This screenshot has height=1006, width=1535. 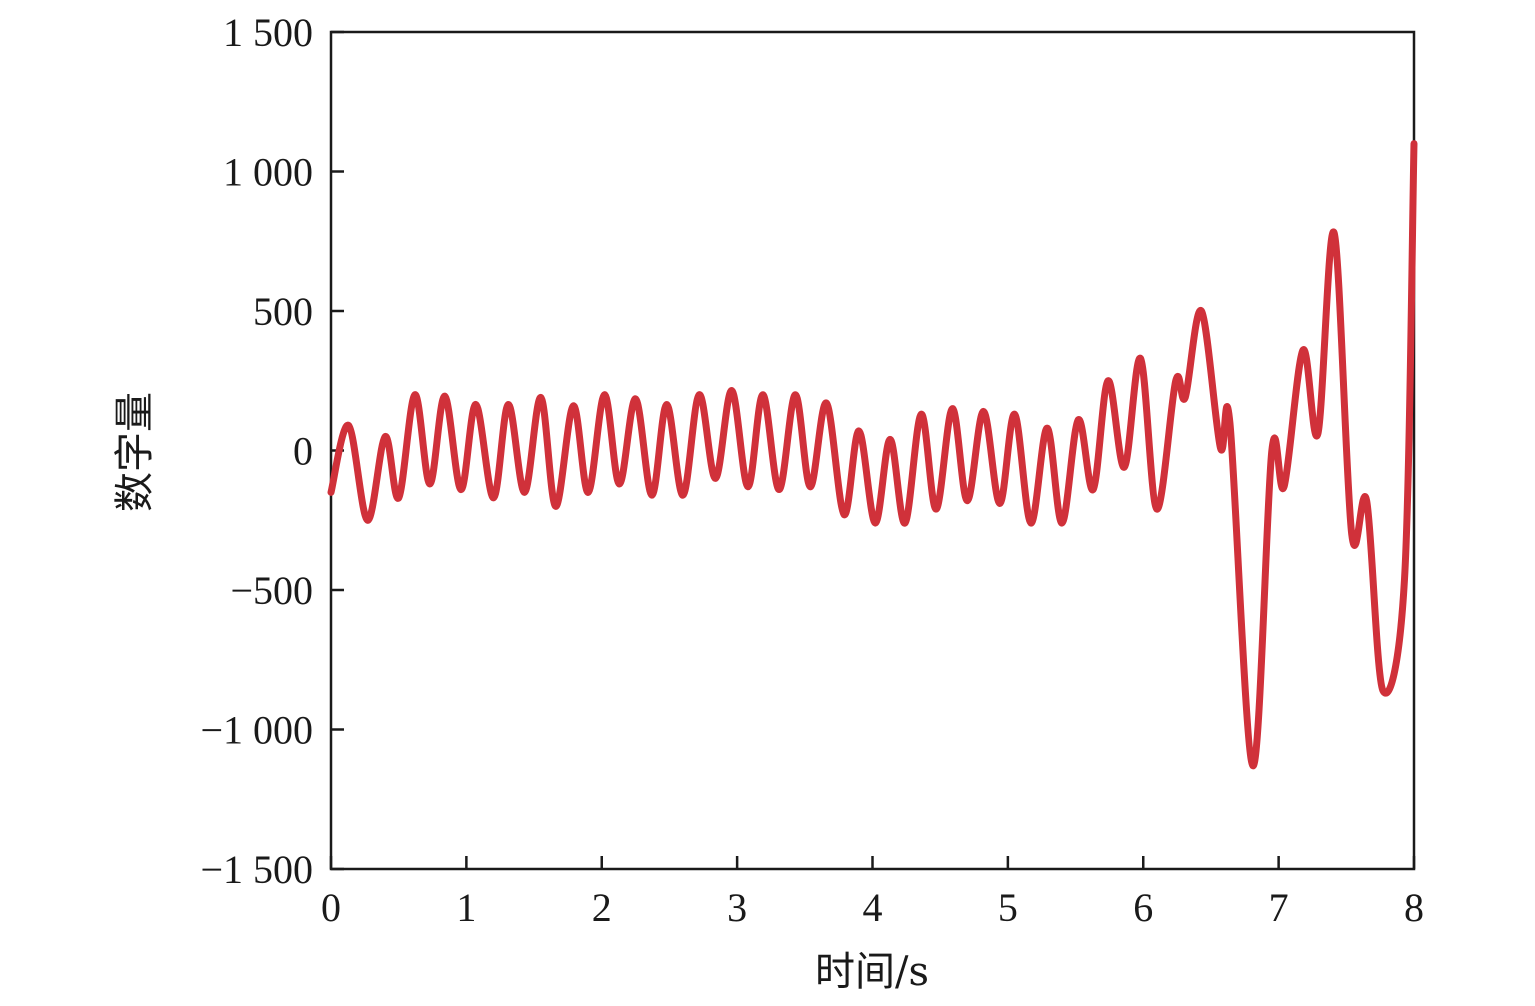 I want to click on x-tick-label: 3, so click(x=737, y=907).